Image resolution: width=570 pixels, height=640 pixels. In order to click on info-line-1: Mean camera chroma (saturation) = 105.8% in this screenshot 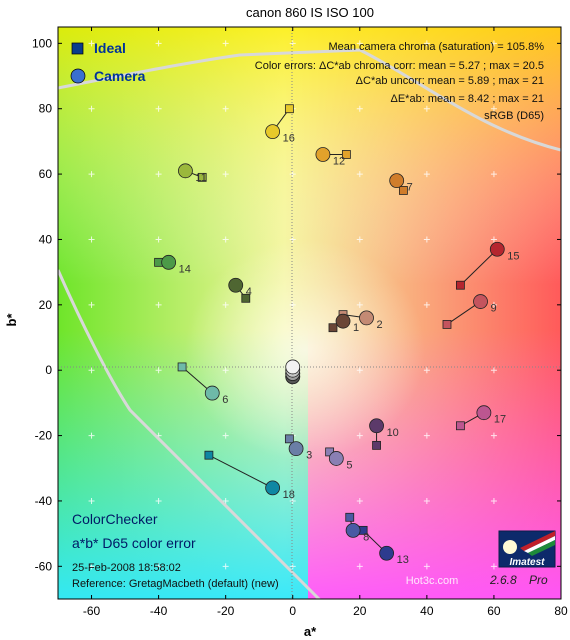, I will do `click(436, 47)`.